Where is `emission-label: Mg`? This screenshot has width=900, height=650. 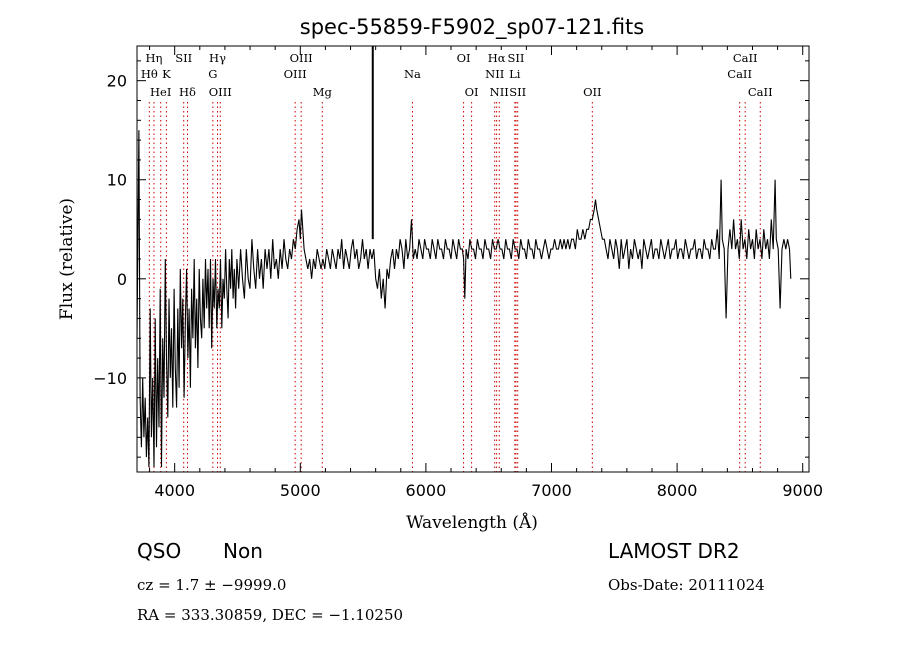
emission-label: Mg is located at coordinates (323, 92).